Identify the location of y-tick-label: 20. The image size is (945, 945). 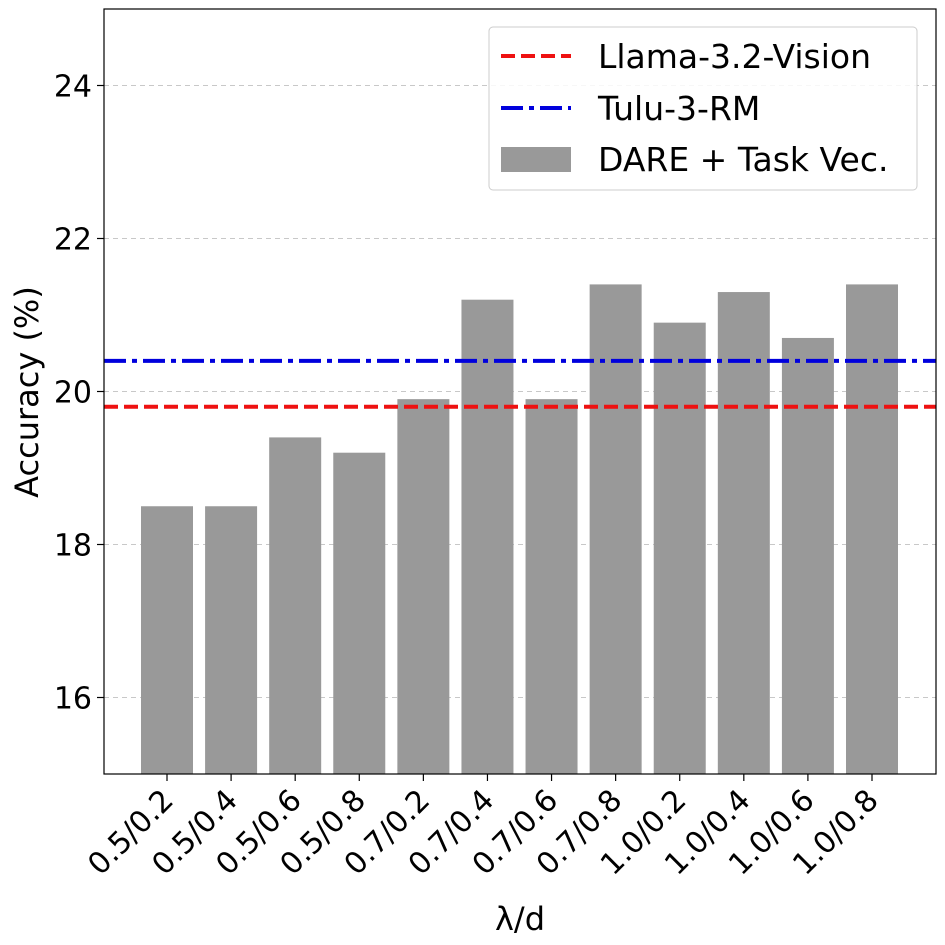
(73, 393).